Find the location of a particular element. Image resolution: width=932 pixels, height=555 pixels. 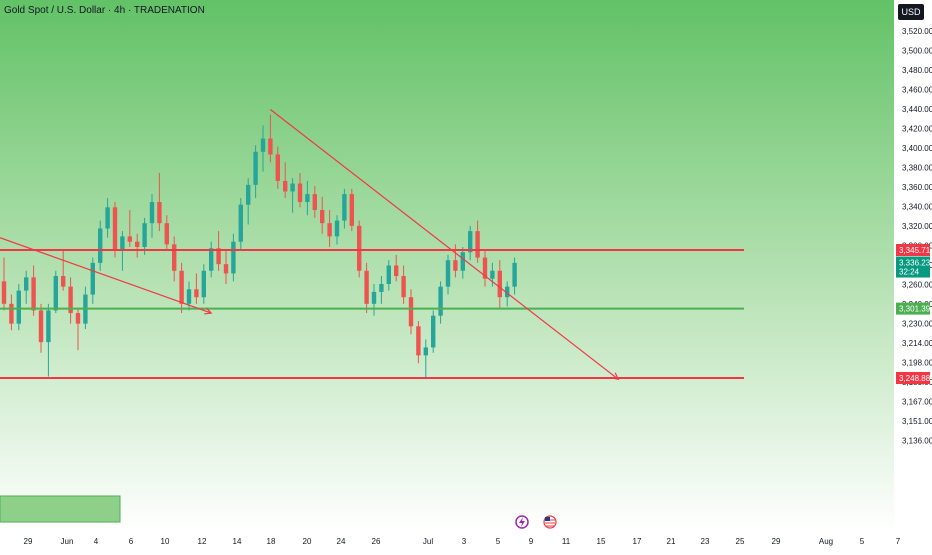

bottom-left-box is located at coordinates (60, 509).